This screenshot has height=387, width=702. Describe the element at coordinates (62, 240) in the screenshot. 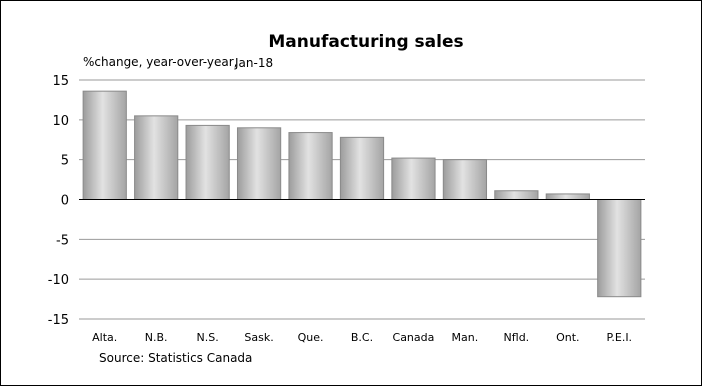

I see `y-tick-label: -5` at that location.